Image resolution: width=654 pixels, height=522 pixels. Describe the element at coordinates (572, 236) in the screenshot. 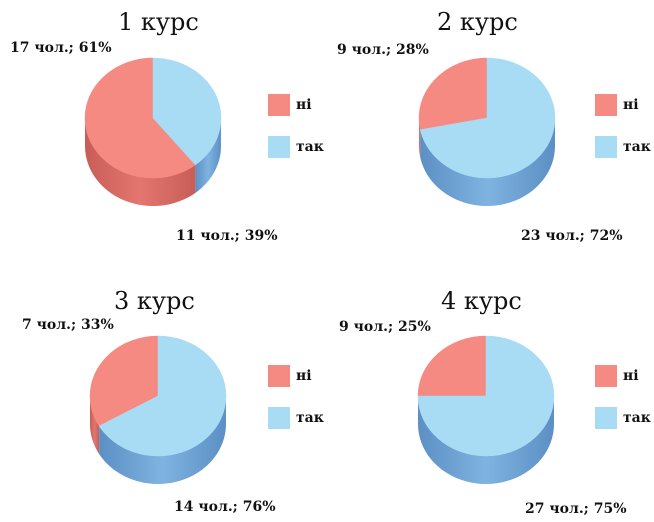

I see `data-label-tak: 23 чол.; 72%` at that location.